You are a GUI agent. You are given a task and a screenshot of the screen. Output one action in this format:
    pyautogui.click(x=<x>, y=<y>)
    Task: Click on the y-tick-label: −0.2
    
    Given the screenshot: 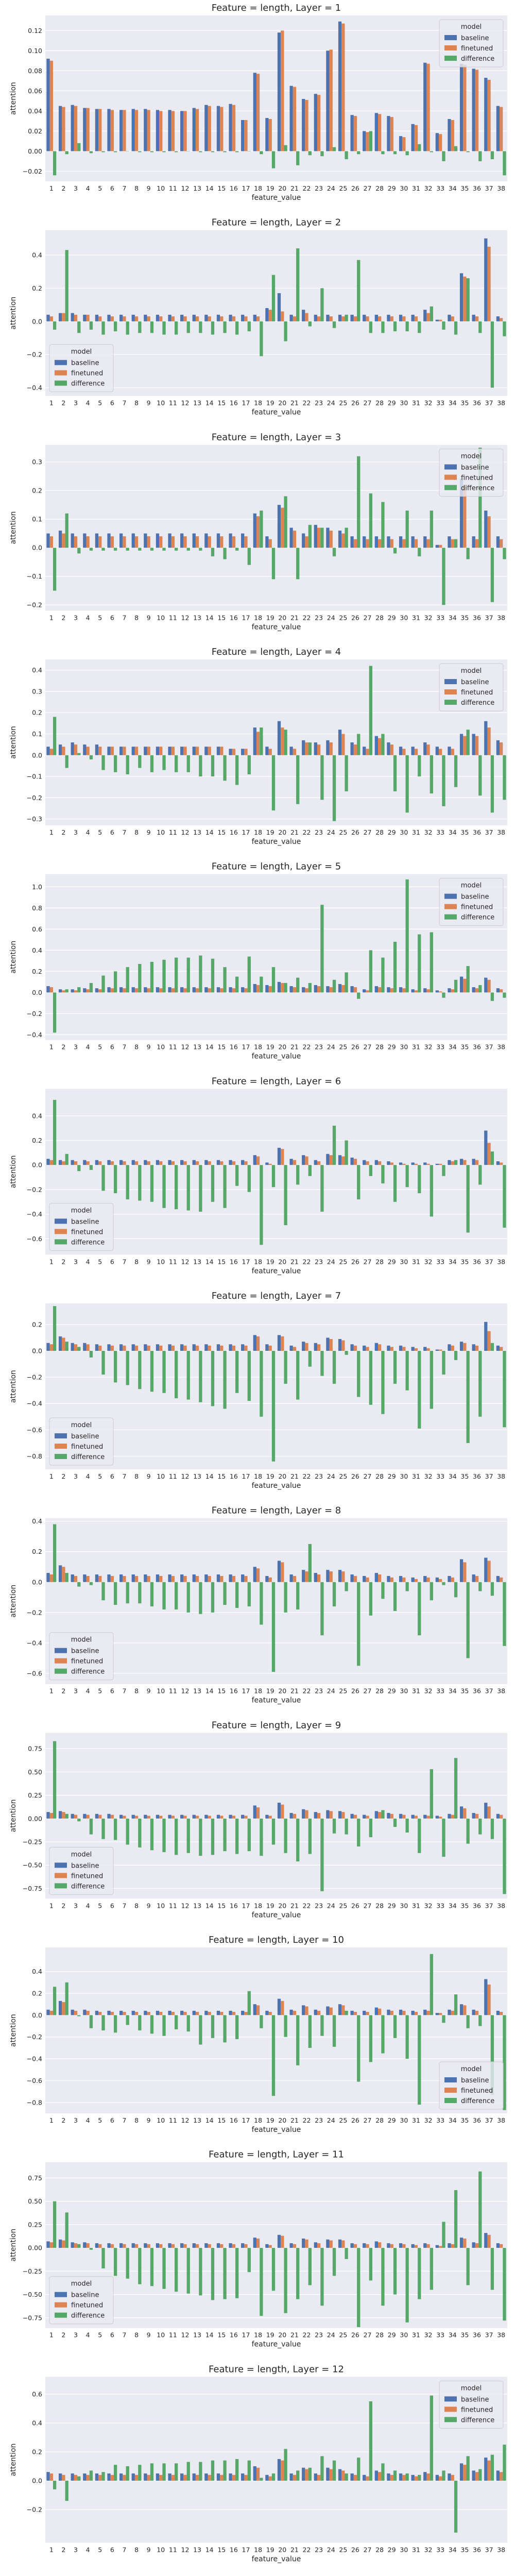 What is the action you would take?
    pyautogui.click(x=34, y=1189)
    